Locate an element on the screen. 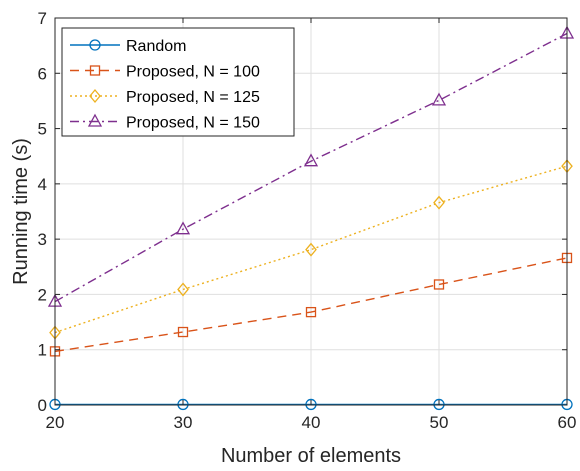  legend-entry-proposed-n125: Proposed, N = 125 is located at coordinates (165, 97).